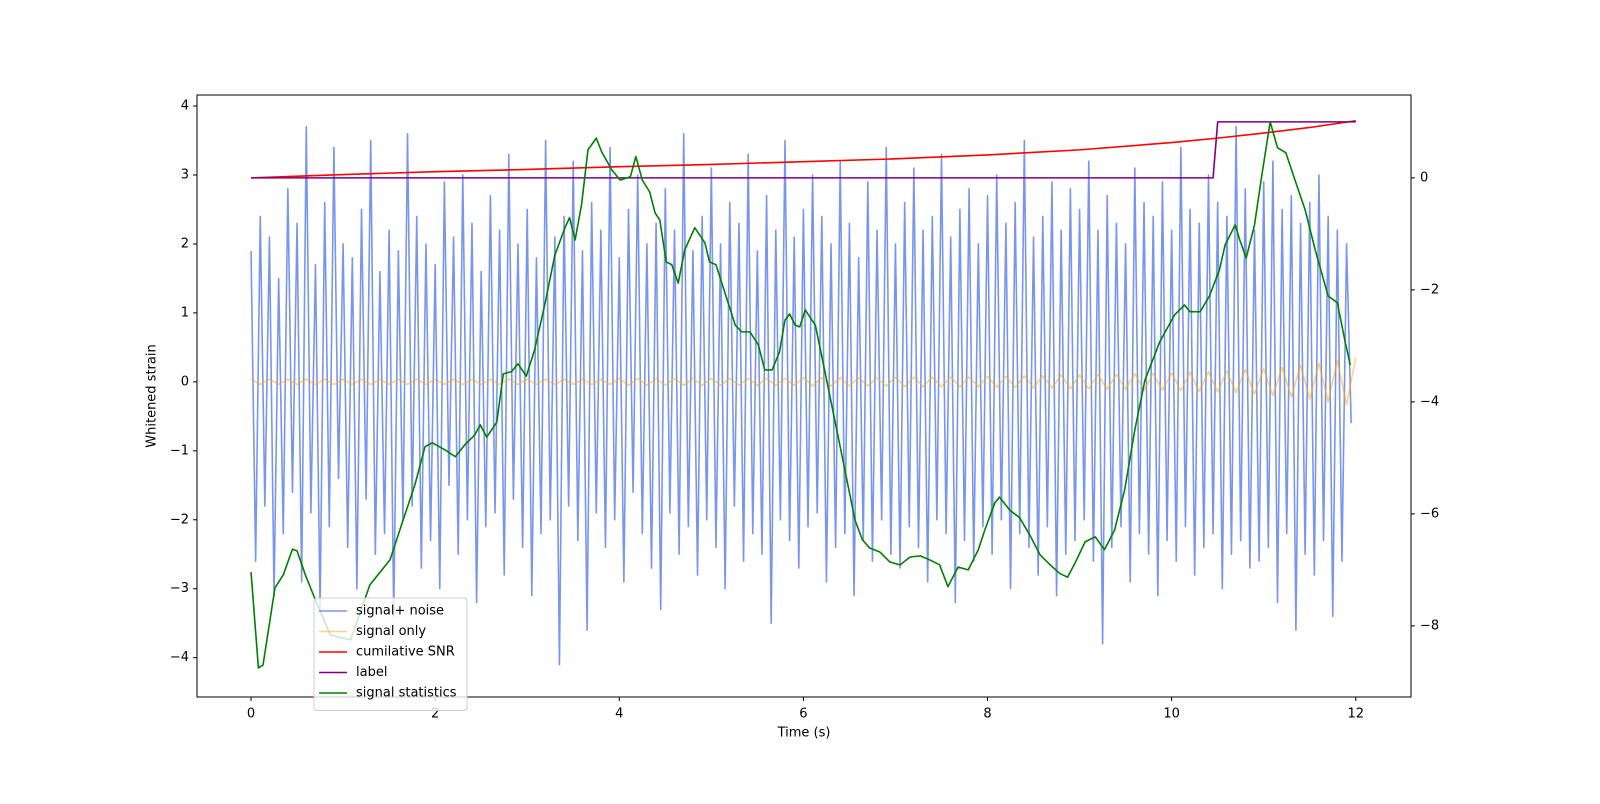  What do you see at coordinates (803, 714) in the screenshot?
I see `x-tick-label: 6` at bounding box center [803, 714].